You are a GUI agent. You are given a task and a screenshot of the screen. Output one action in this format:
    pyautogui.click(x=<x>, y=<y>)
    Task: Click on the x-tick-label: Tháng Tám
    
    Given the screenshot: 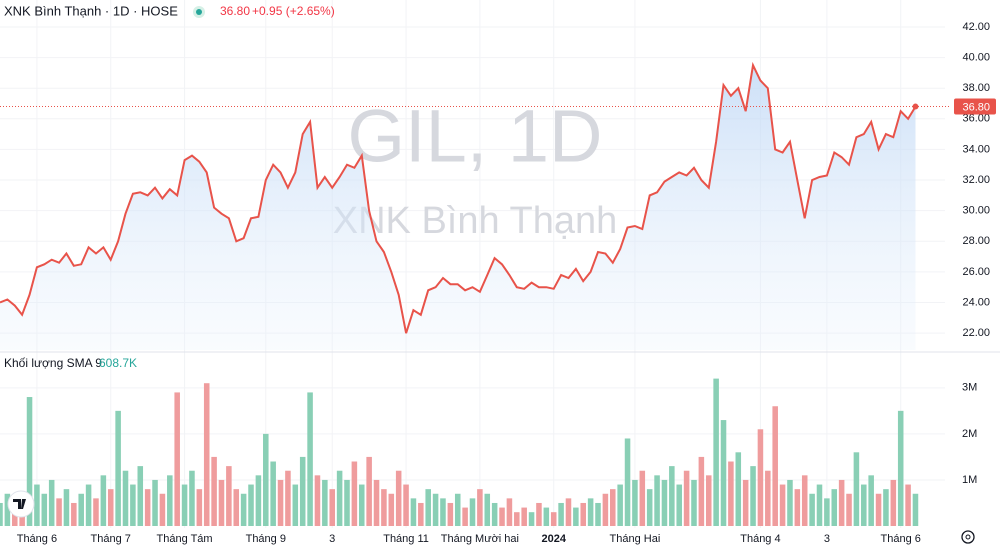 What is the action you would take?
    pyautogui.click(x=185, y=539)
    